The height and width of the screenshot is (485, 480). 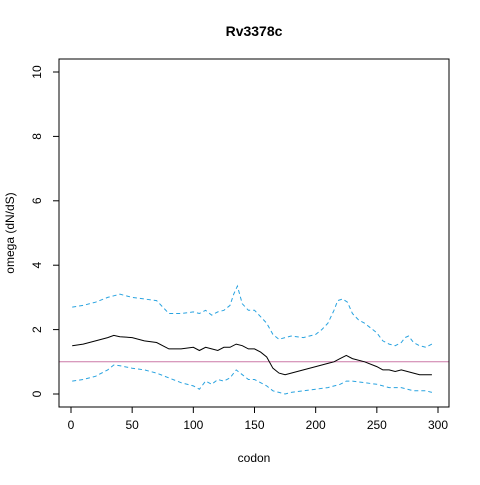 What do you see at coordinates (252, 316) in the screenshot?
I see `series-line-upper-bound` at bounding box center [252, 316].